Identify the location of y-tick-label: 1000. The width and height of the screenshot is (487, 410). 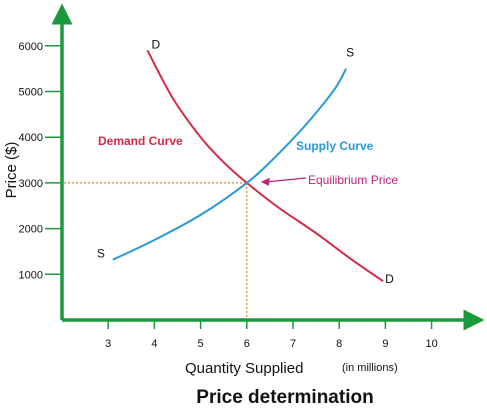
(31, 275).